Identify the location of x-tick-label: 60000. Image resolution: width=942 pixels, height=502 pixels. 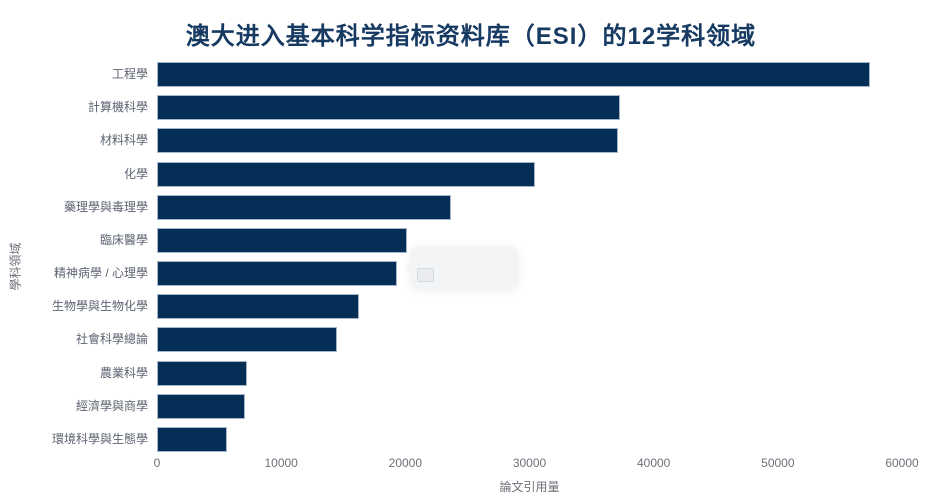
(902, 463).